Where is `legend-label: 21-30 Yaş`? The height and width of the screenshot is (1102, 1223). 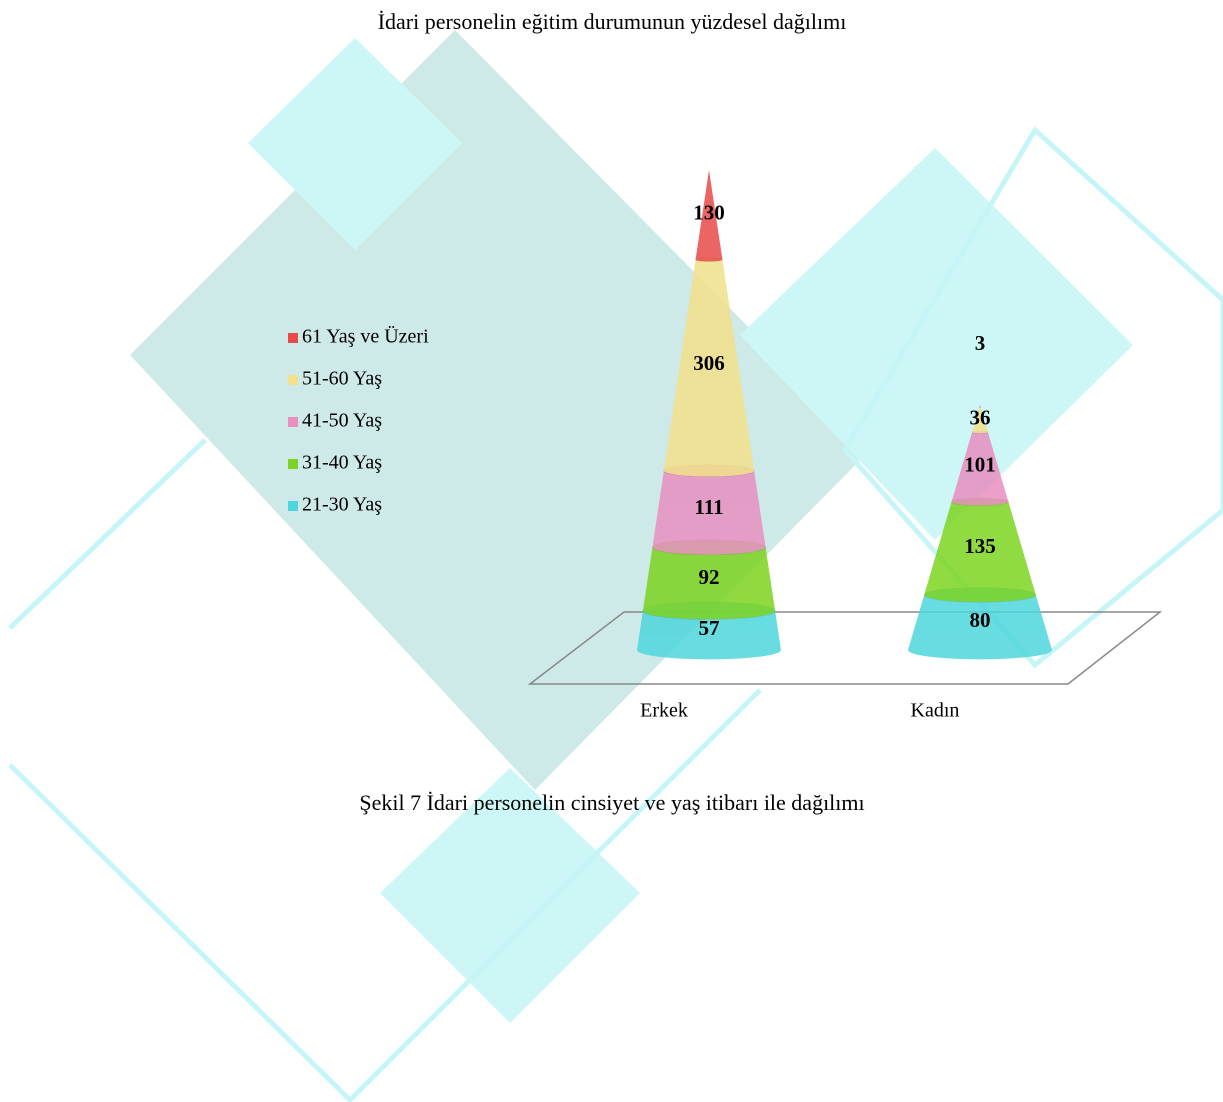 legend-label: 21-30 Yaş is located at coordinates (342, 505).